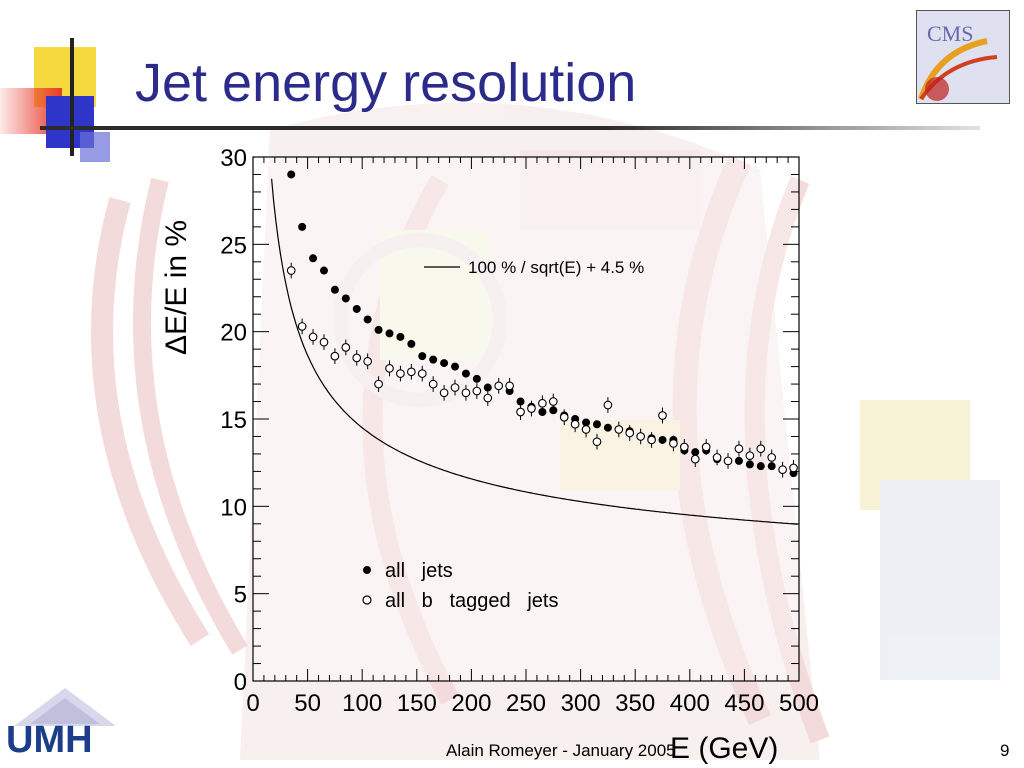 The height and width of the screenshot is (768, 1024). What do you see at coordinates (49, 740) in the screenshot?
I see `umh-logo-text: UMH` at bounding box center [49, 740].